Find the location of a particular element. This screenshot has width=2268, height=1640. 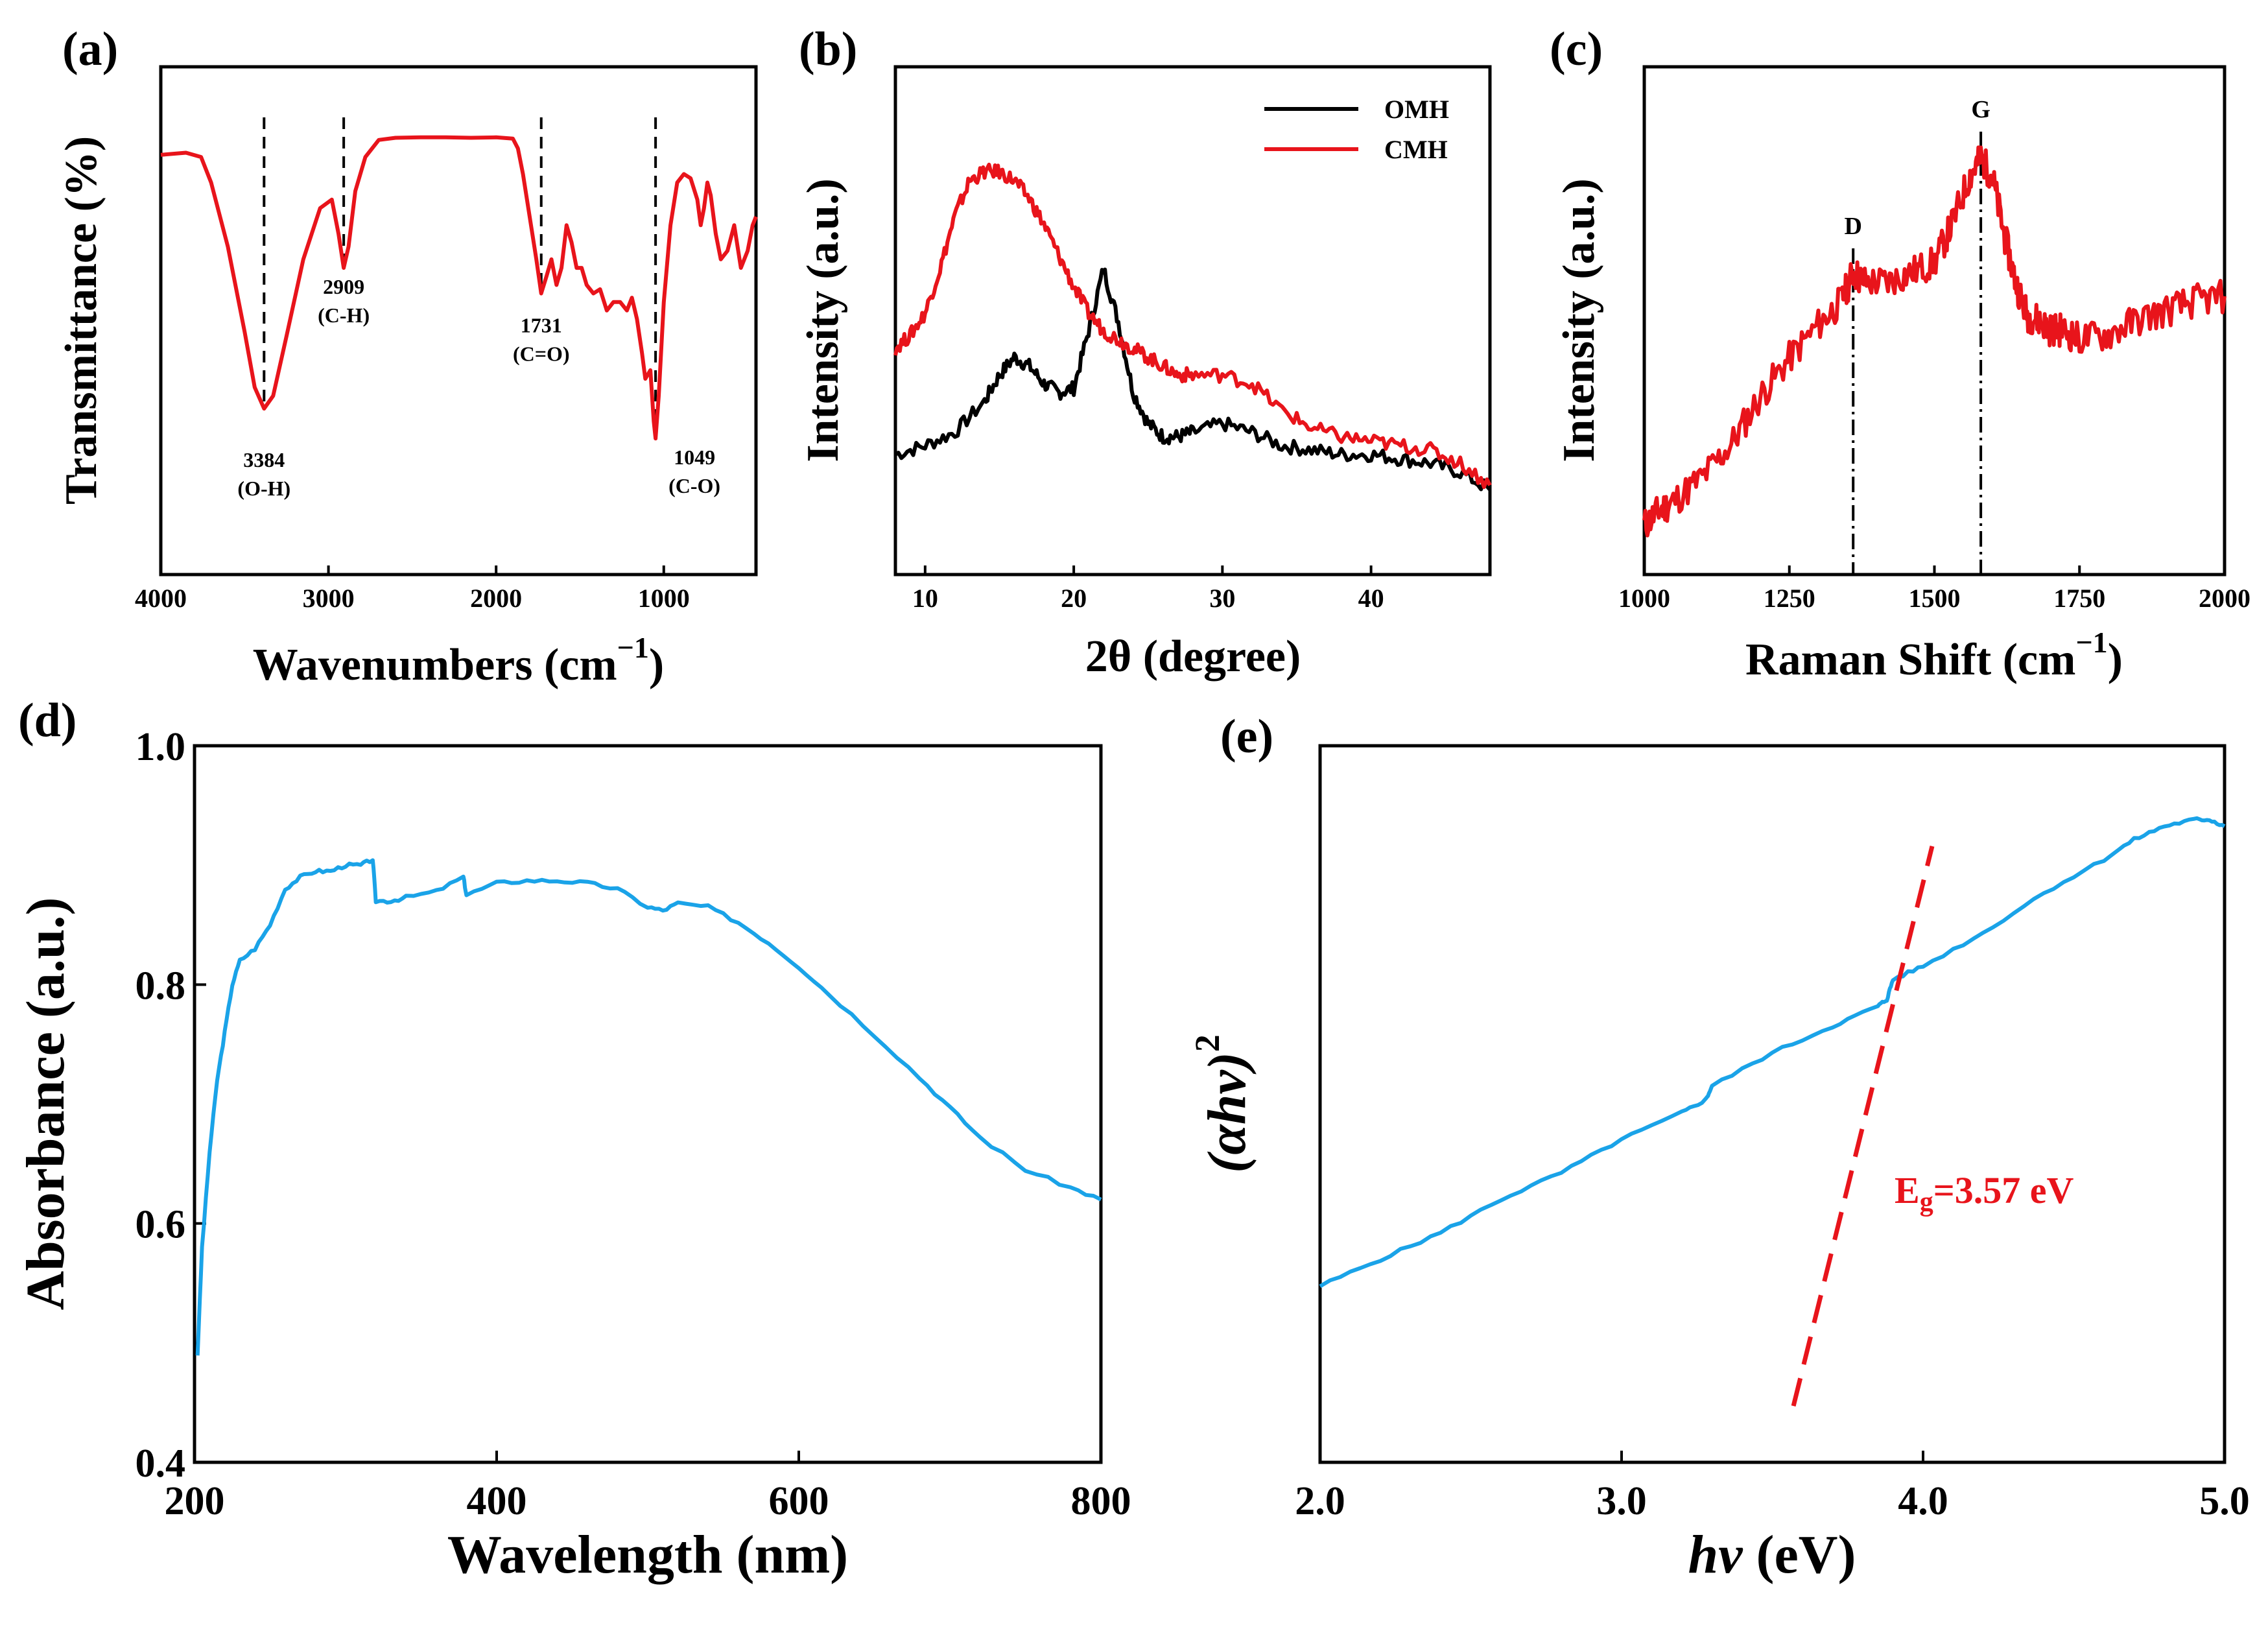

legend-label-cmh: CMH is located at coordinates (1416, 149).